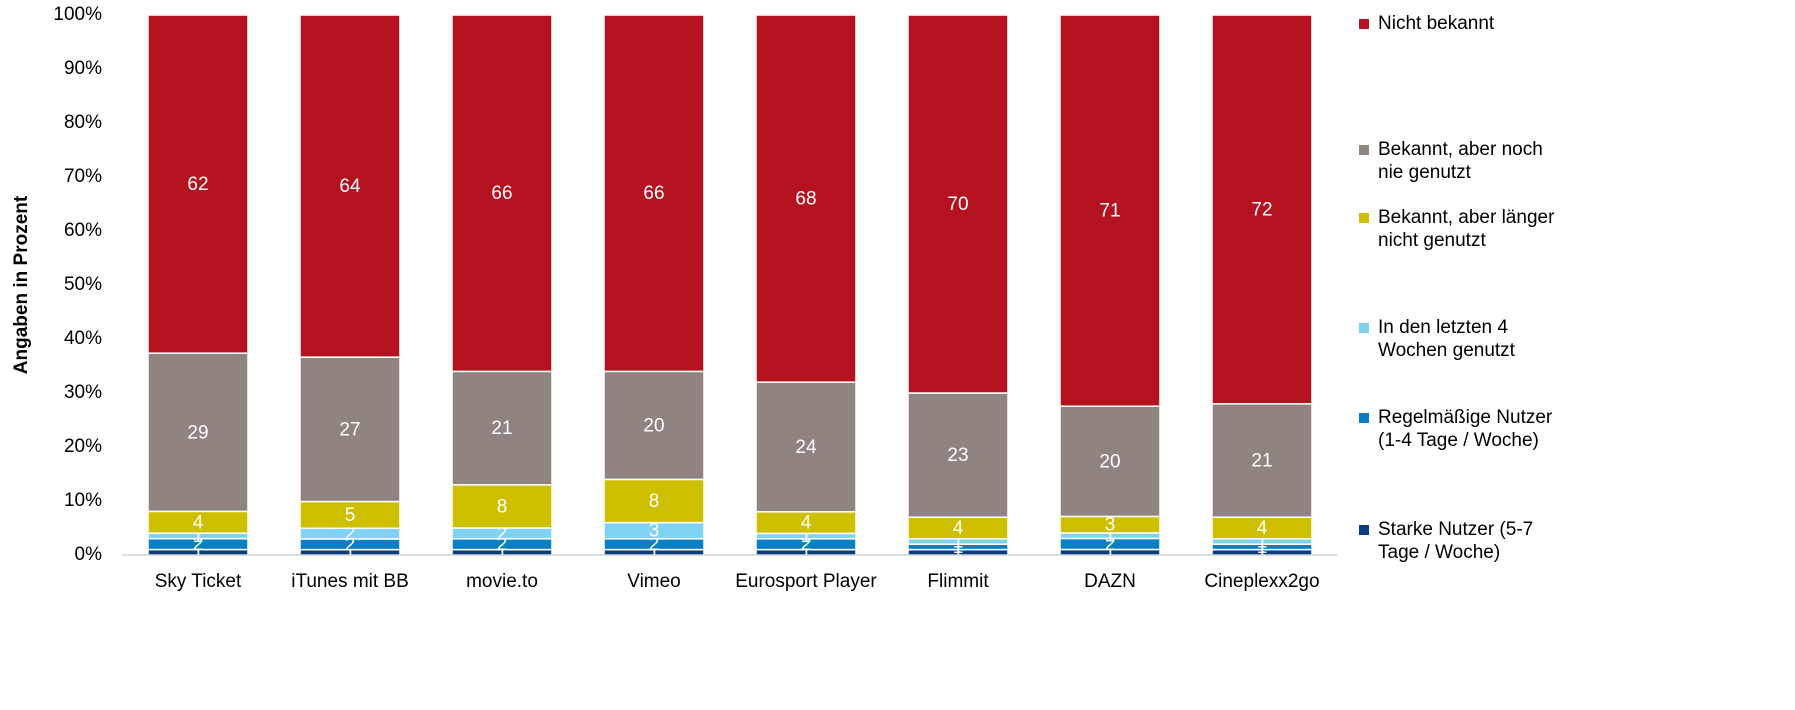 This screenshot has height=710, width=1795. Describe the element at coordinates (83, 176) in the screenshot. I see `y-tick-label: 70%` at that location.